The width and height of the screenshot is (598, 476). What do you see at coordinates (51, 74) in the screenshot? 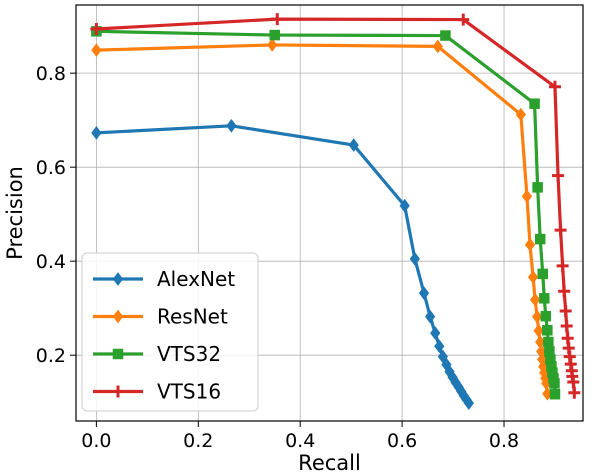
I see `y-tick-label: 0.8` at bounding box center [51, 74].